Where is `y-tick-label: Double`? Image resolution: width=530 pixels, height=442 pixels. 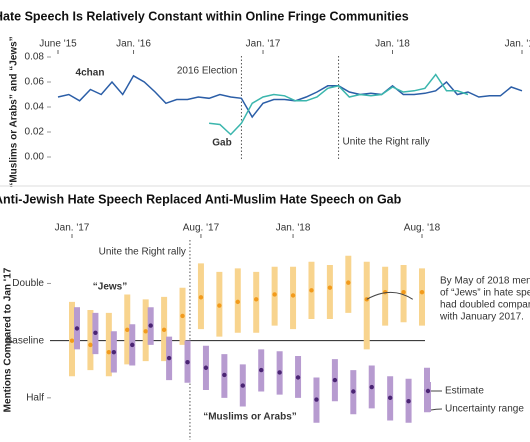 y-tick-label: Double is located at coordinates (28, 283).